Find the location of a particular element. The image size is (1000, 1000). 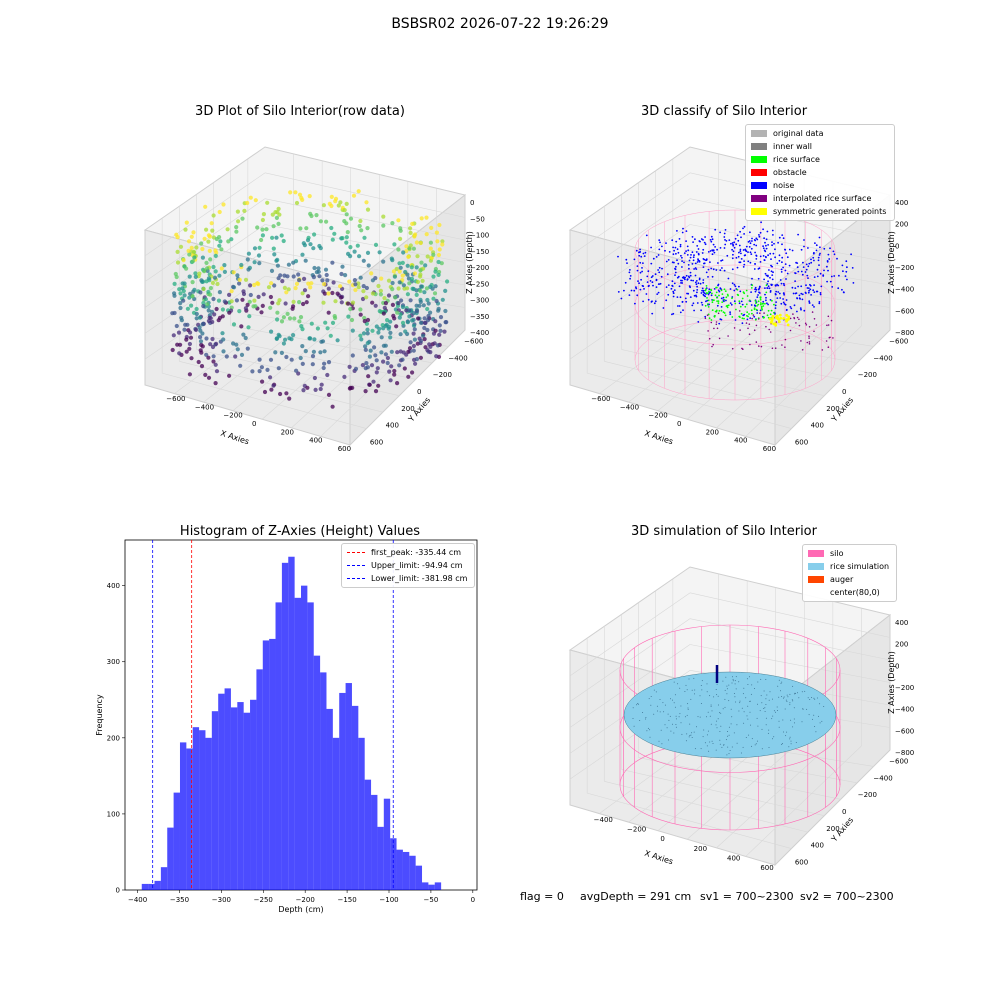

z-tick-label: −350 is located at coordinates (479, 317).